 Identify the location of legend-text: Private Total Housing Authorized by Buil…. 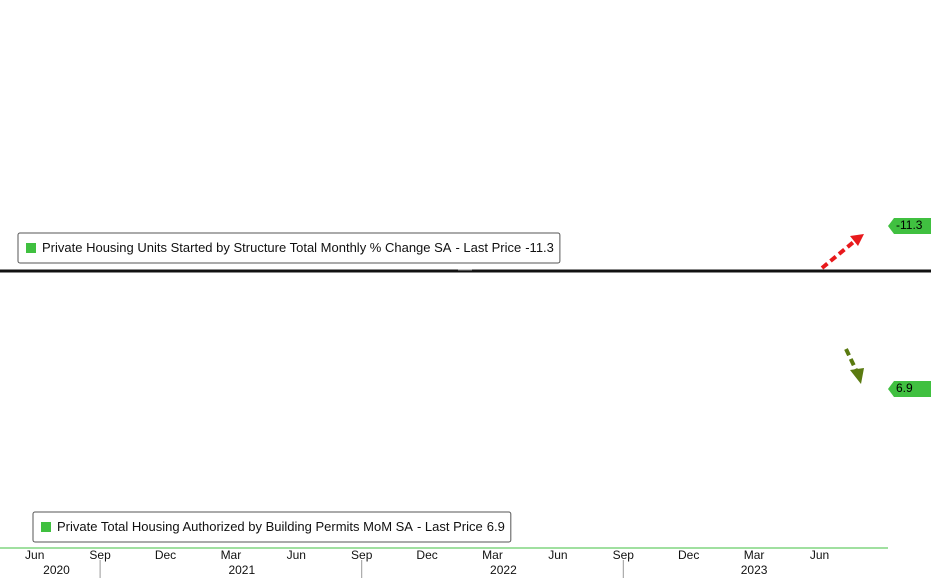
(281, 526).